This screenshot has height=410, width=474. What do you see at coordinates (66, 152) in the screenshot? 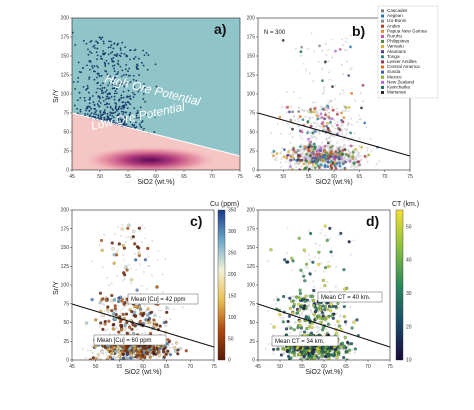
I see `panel-0-ytick-label: 25` at bounding box center [66, 152].